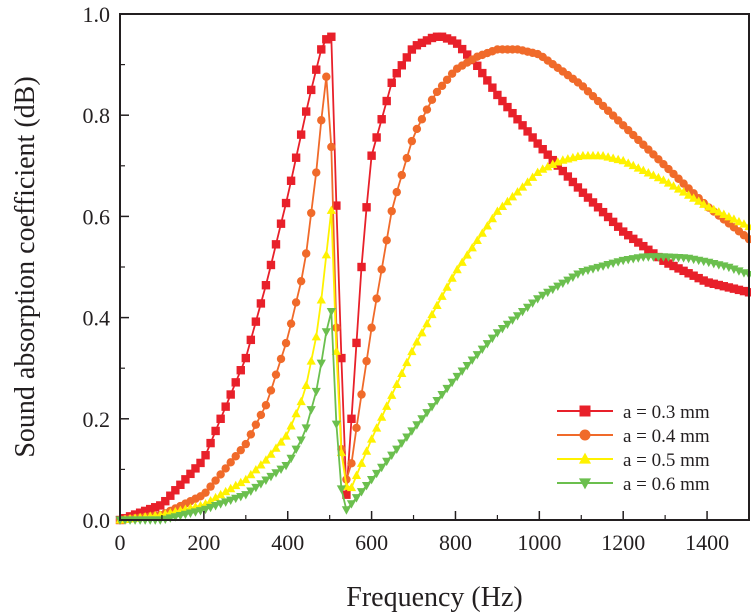  Describe the element at coordinates (434, 597) in the screenshot. I see `x-axis-title: Frequency (Hz)` at that location.